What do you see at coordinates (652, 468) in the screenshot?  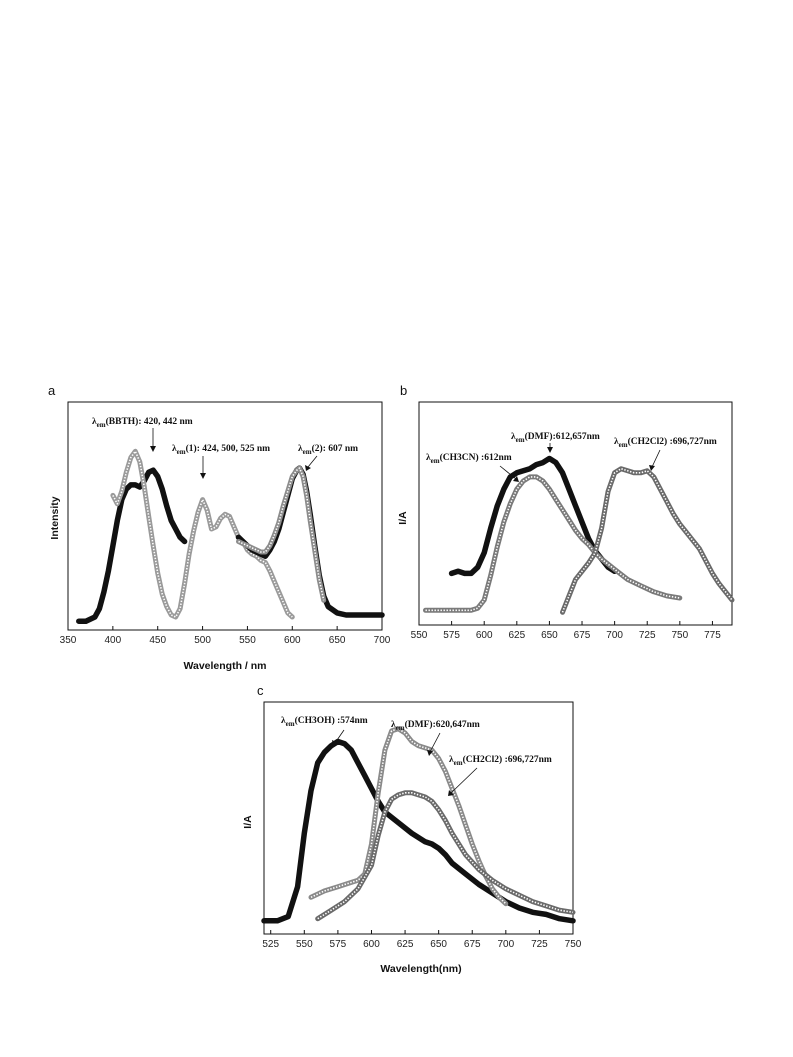 I see `panel-b-arrowhead-ch2cl2` at bounding box center [652, 468].